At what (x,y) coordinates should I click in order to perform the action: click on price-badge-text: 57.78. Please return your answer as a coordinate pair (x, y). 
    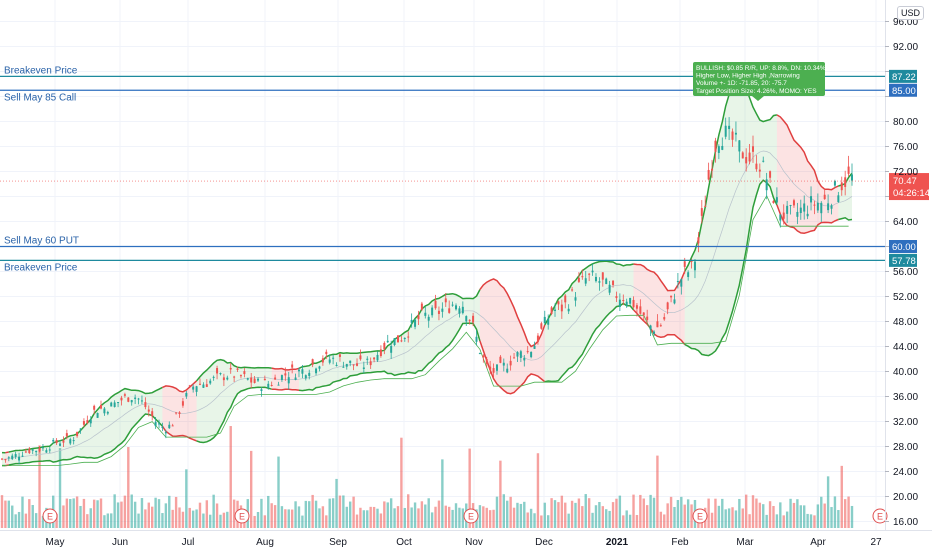
    Looking at the image, I should click on (904, 261).